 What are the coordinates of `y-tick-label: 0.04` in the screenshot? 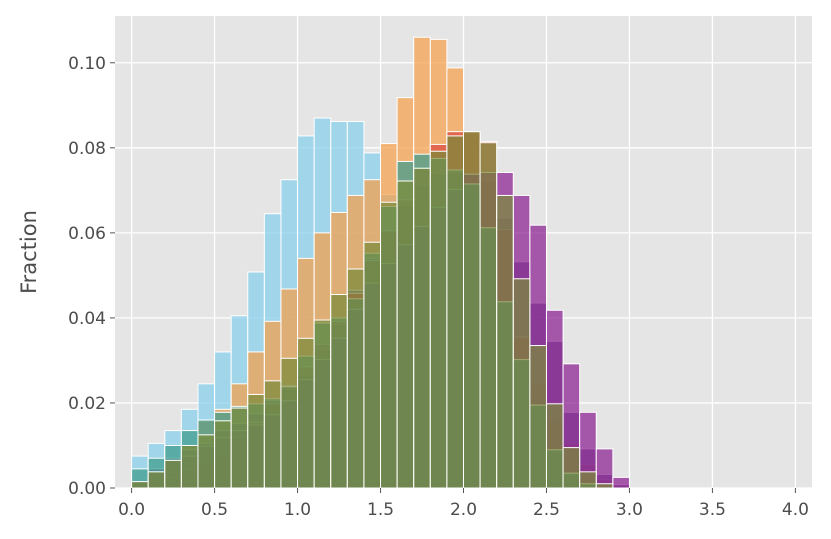 It's located at (87, 319).